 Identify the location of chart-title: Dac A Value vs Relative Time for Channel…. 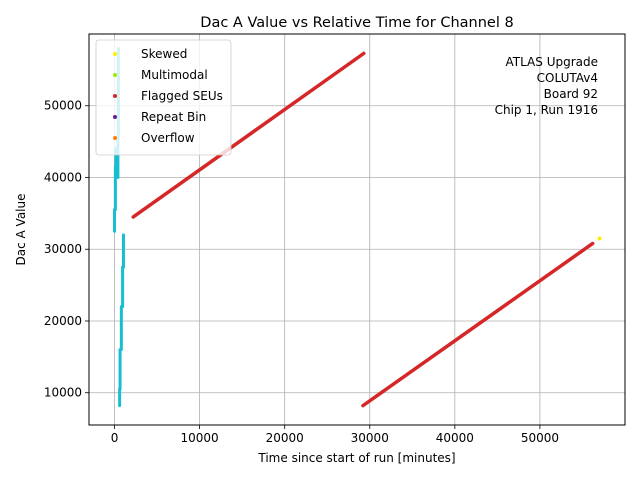
(356, 23).